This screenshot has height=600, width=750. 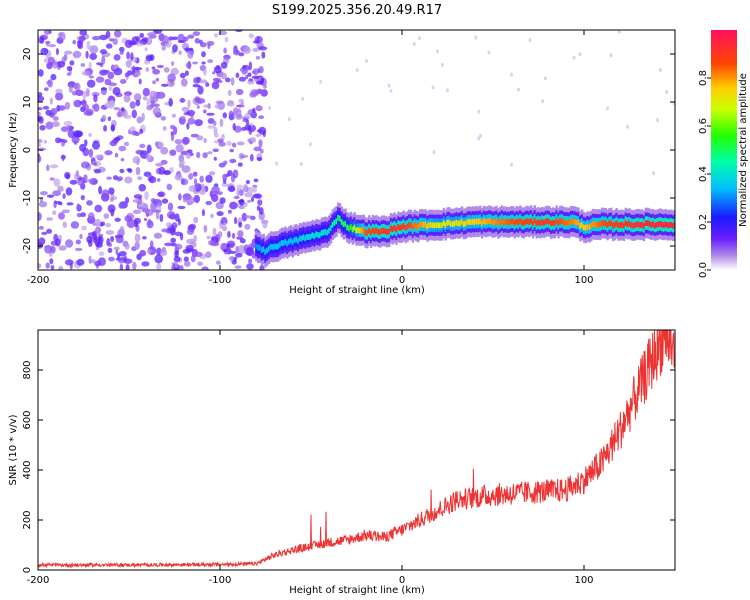 I want to click on y-tick-label: 600, so click(x=27, y=419).